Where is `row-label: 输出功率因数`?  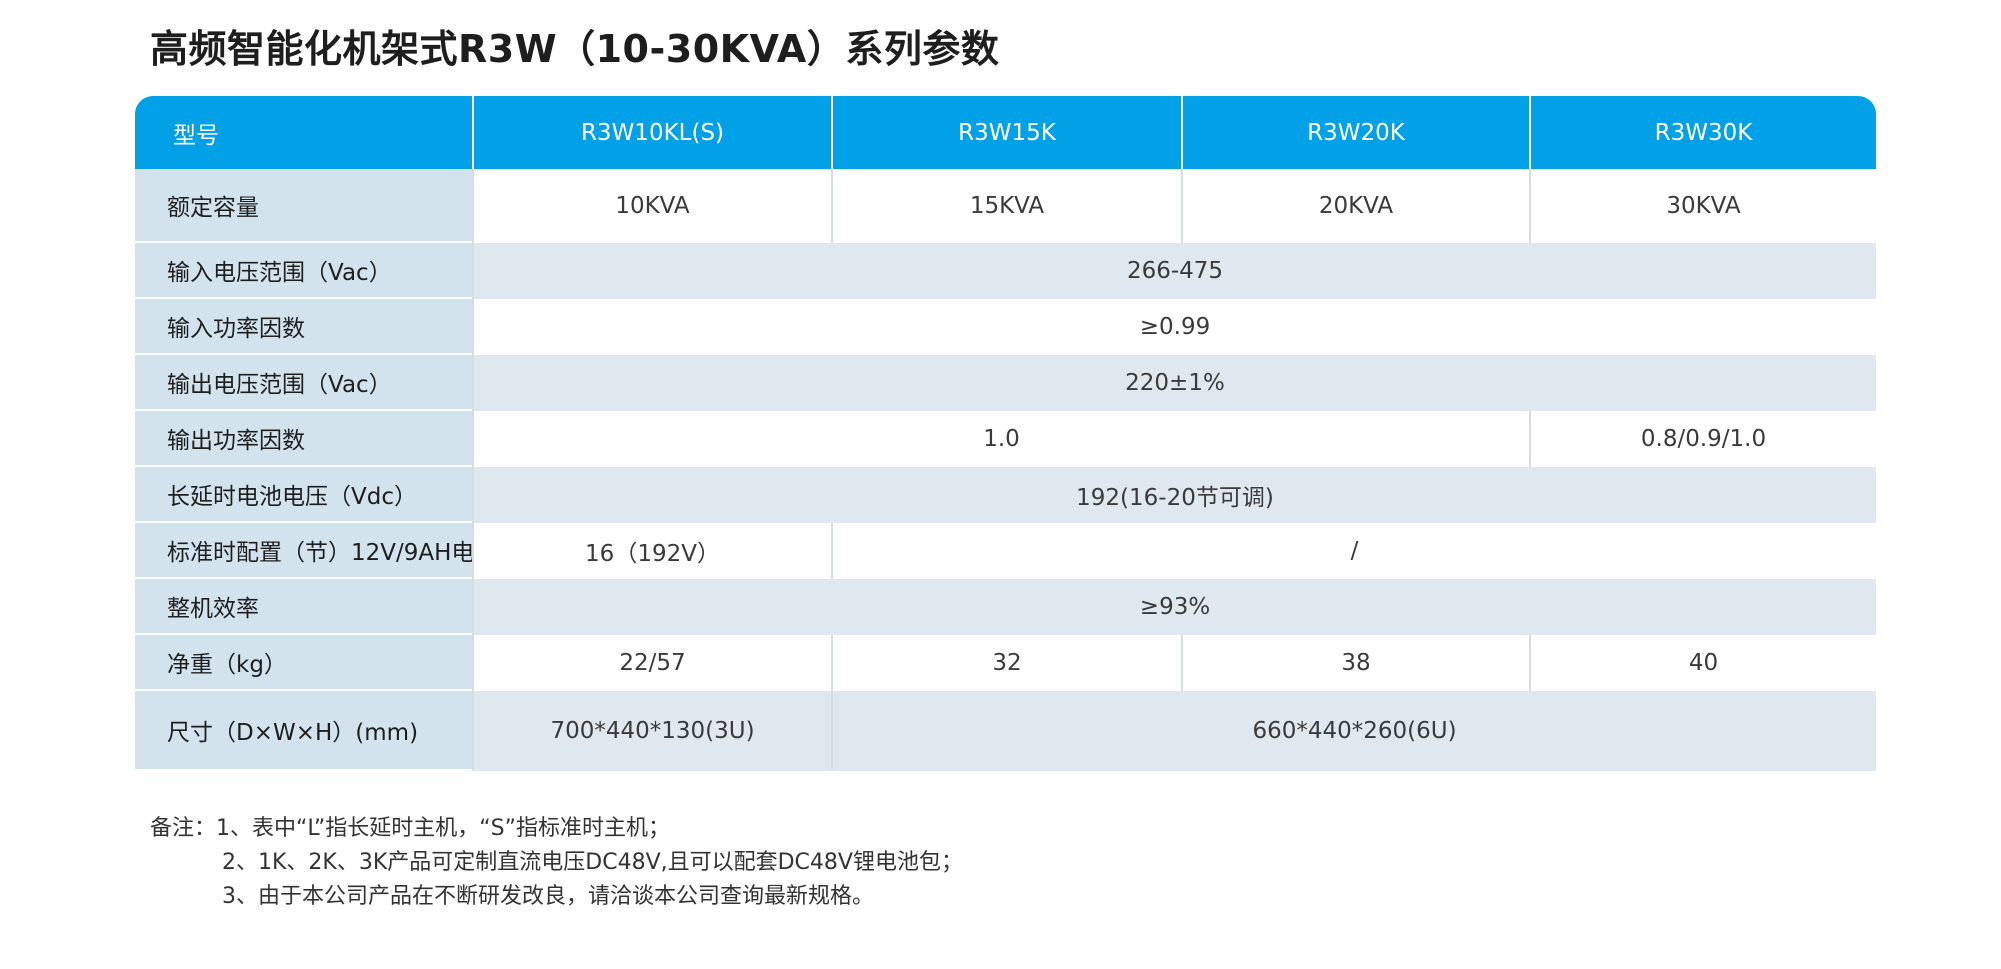
row-label: 输出功率因数 is located at coordinates (303, 439).